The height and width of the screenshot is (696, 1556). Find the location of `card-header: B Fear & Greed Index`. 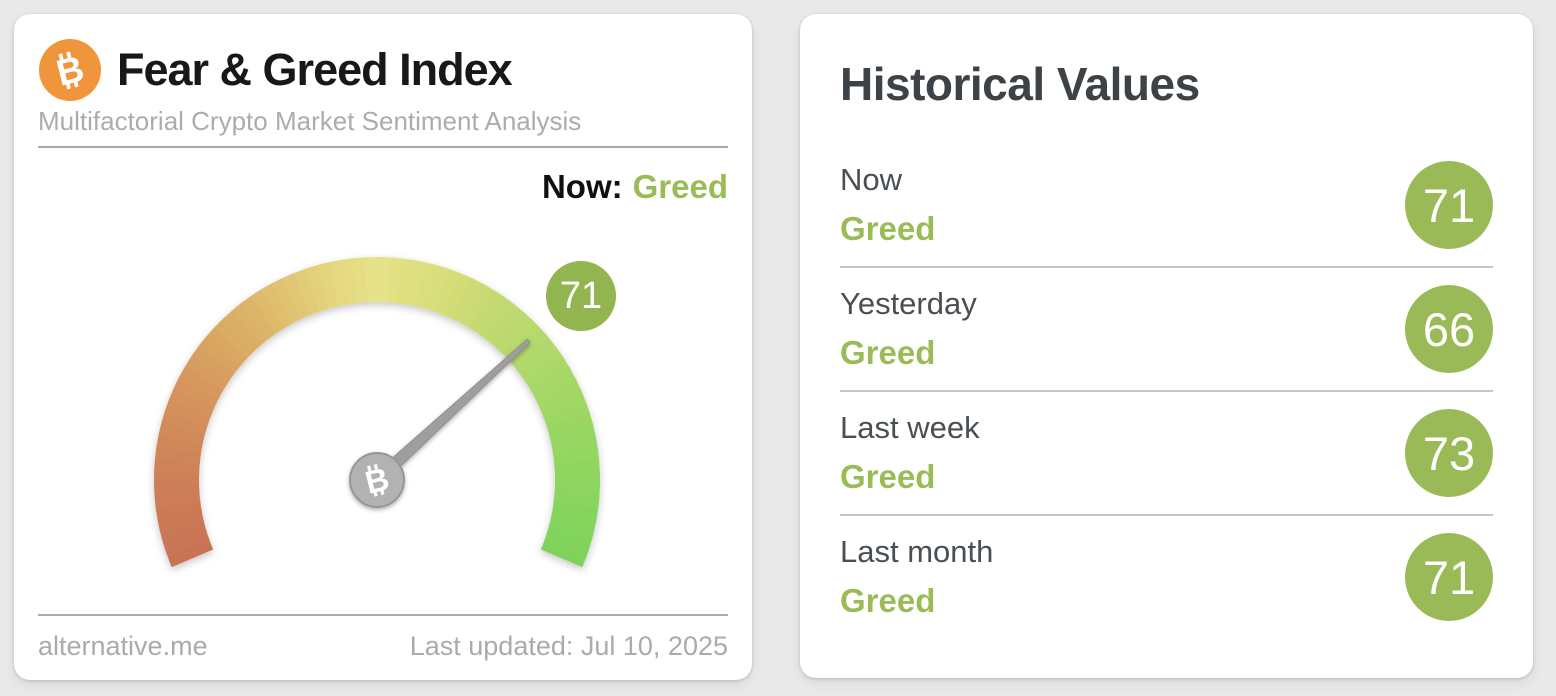

card-header: B Fear & Greed Index is located at coordinates (383, 70).